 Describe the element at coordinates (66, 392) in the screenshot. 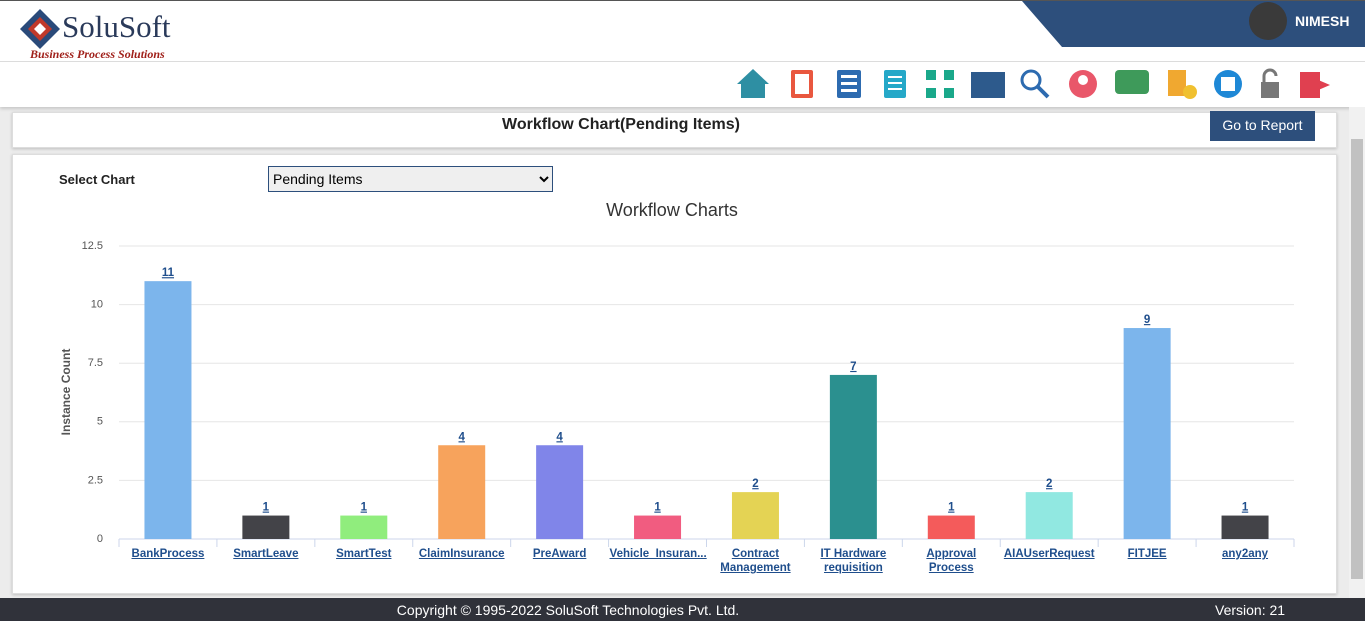

I see `y-axis-label: Instance Count` at that location.